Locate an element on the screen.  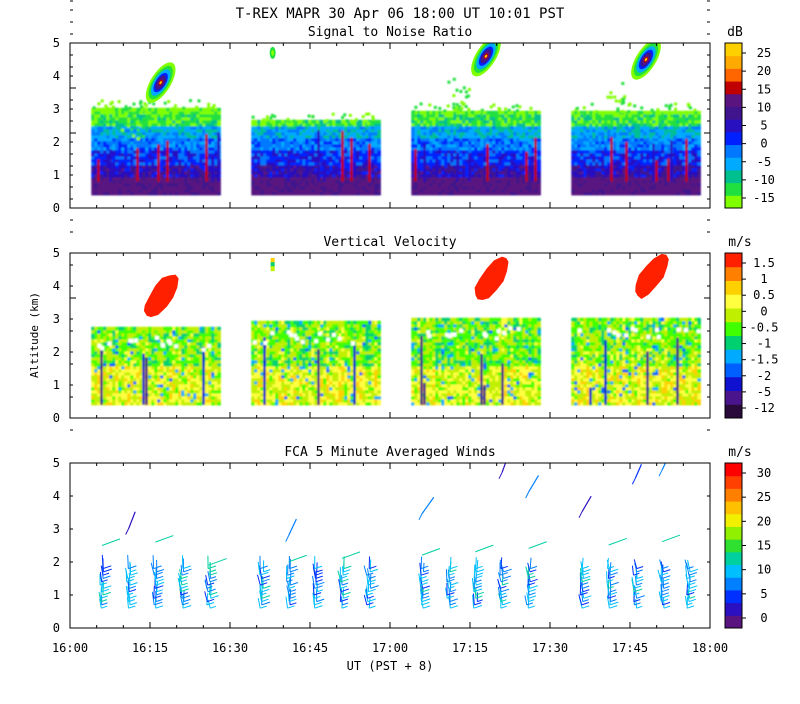
snr-spot is located at coordinates (272, 53).